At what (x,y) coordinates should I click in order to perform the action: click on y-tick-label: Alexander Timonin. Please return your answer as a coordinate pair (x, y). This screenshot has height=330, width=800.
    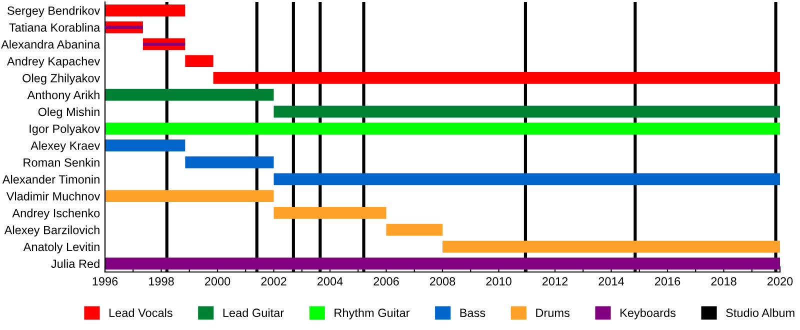
    Looking at the image, I should click on (51, 179).